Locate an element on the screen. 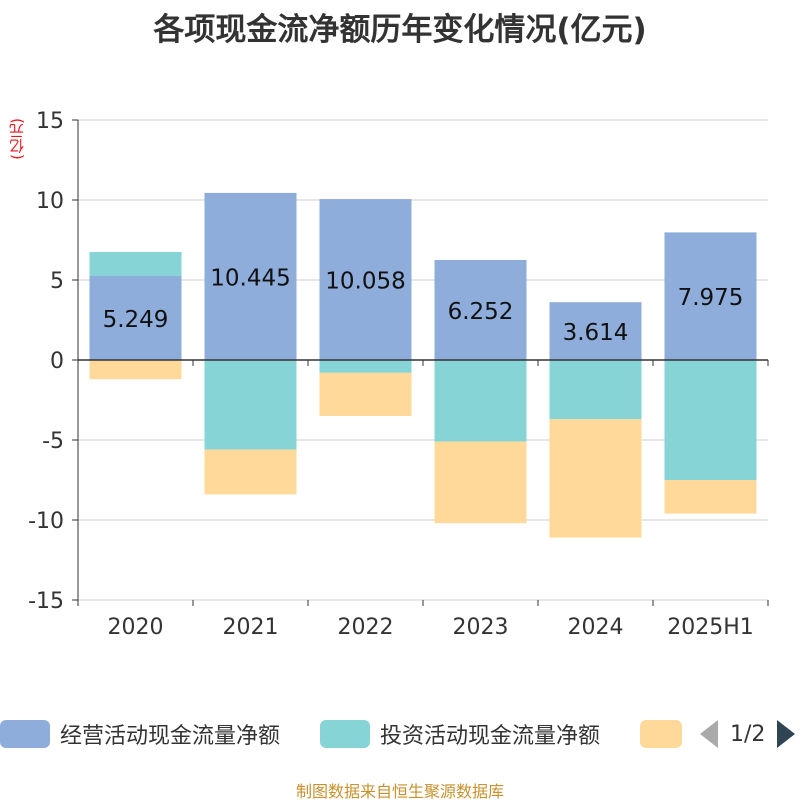  data-label: 10.445 is located at coordinates (250, 278).